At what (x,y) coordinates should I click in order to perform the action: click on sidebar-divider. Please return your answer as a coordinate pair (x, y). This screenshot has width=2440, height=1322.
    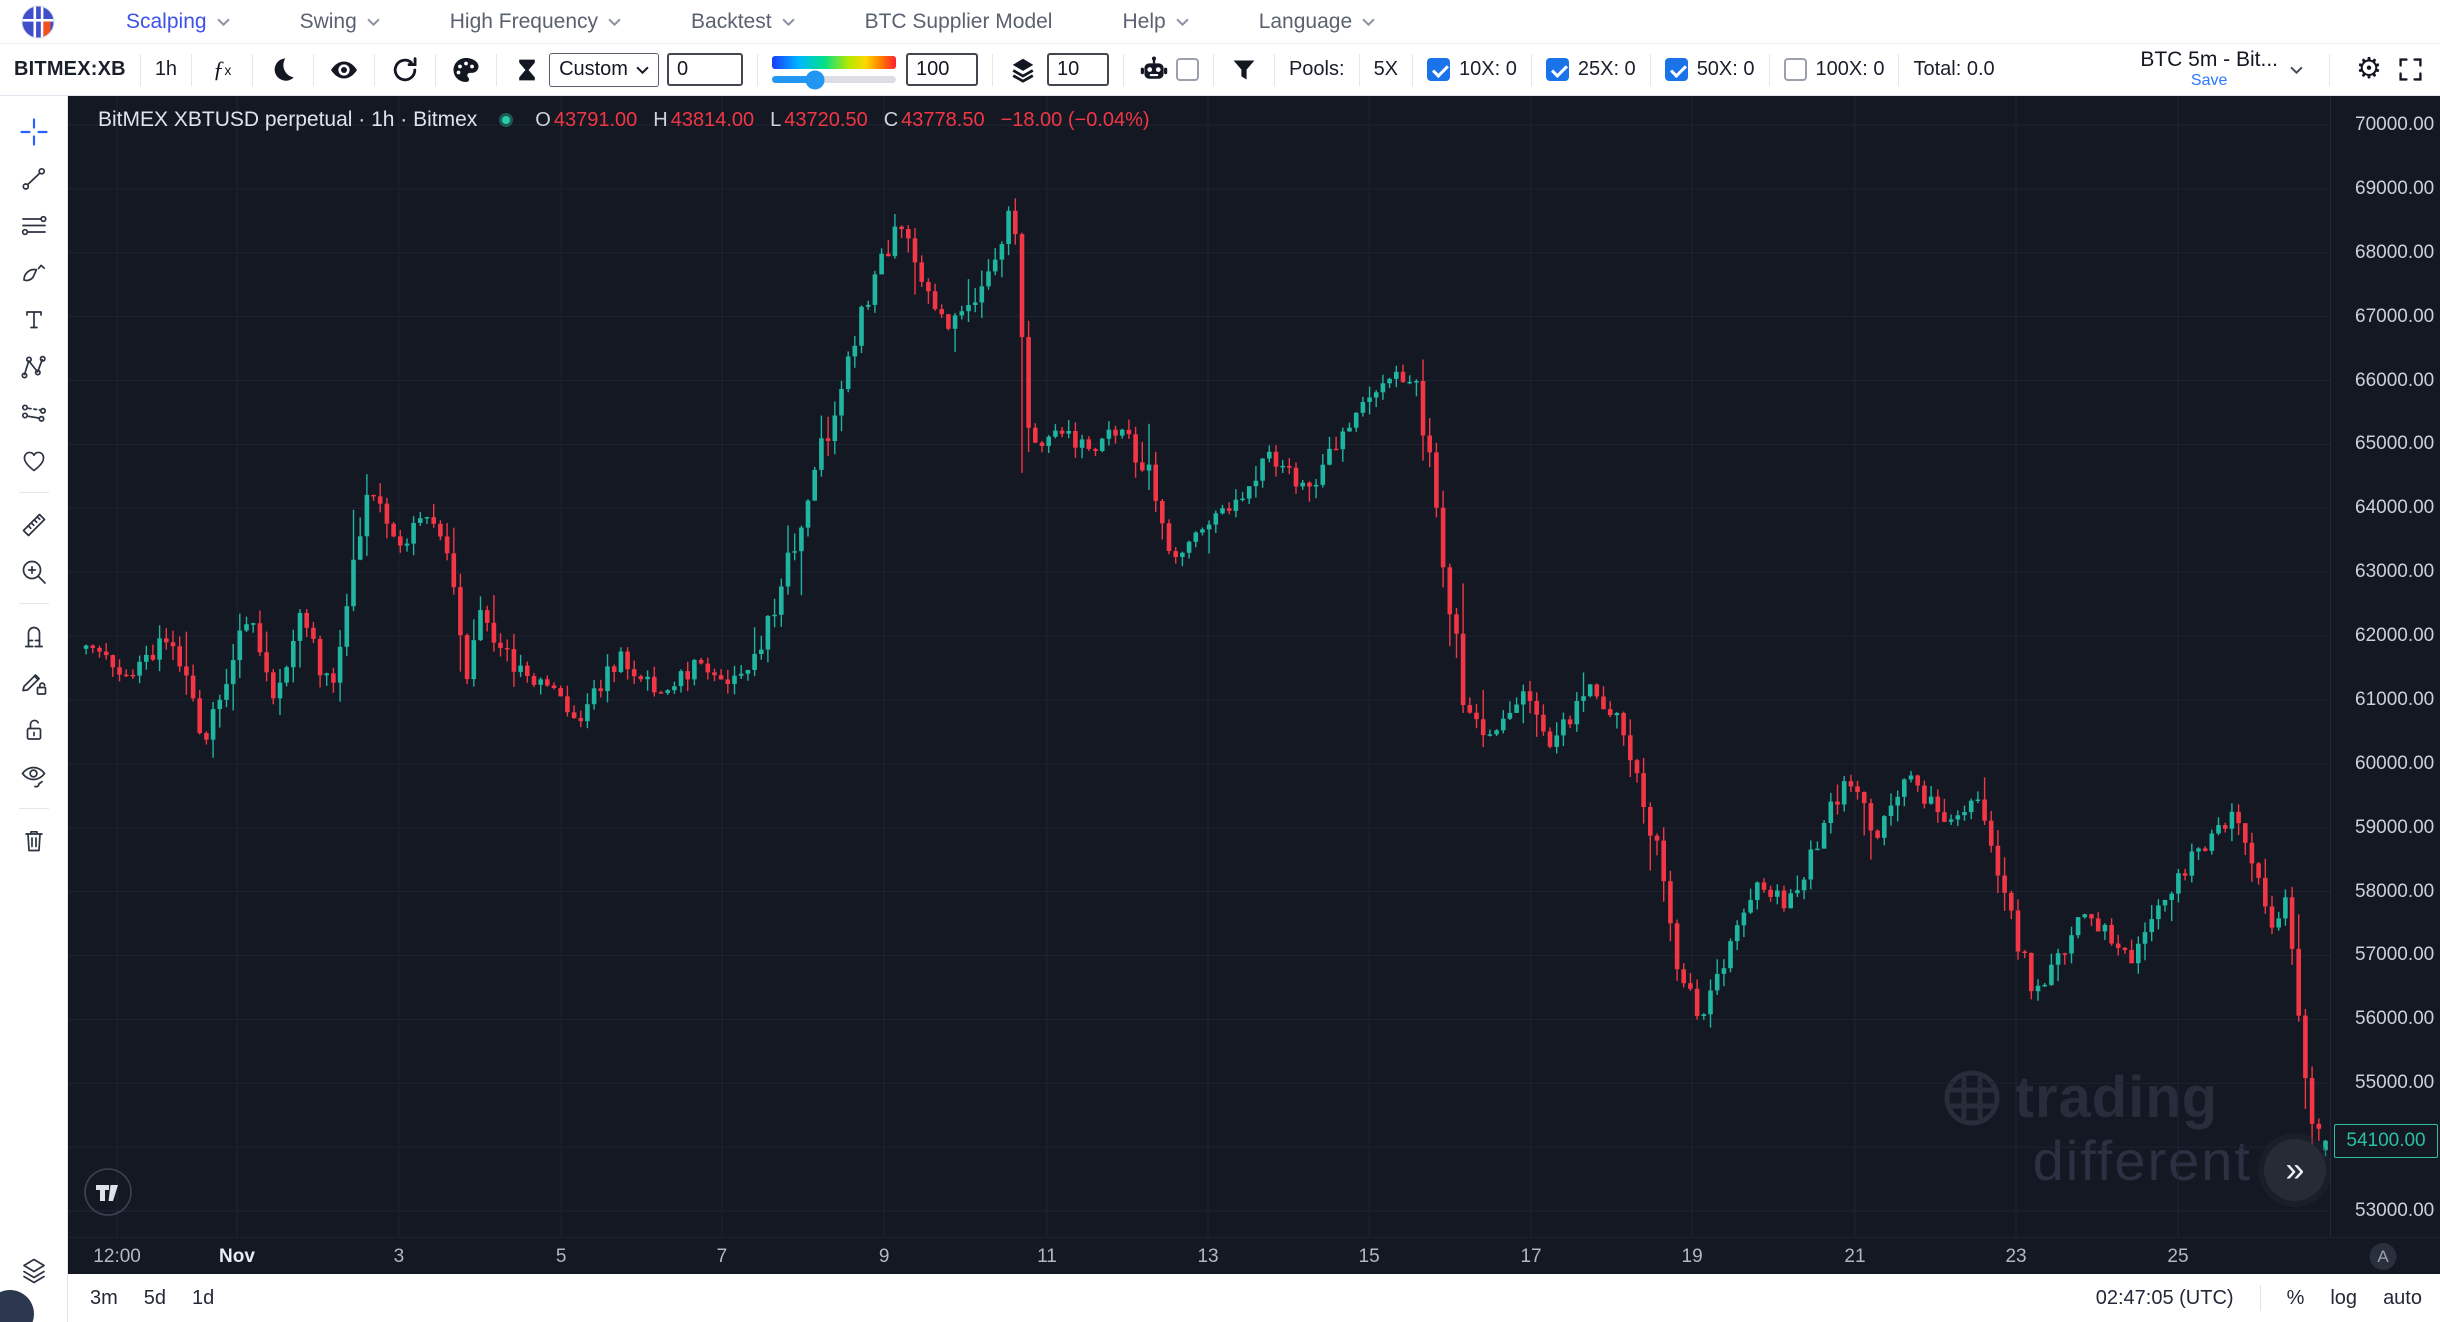
    Looking at the image, I should click on (33, 492).